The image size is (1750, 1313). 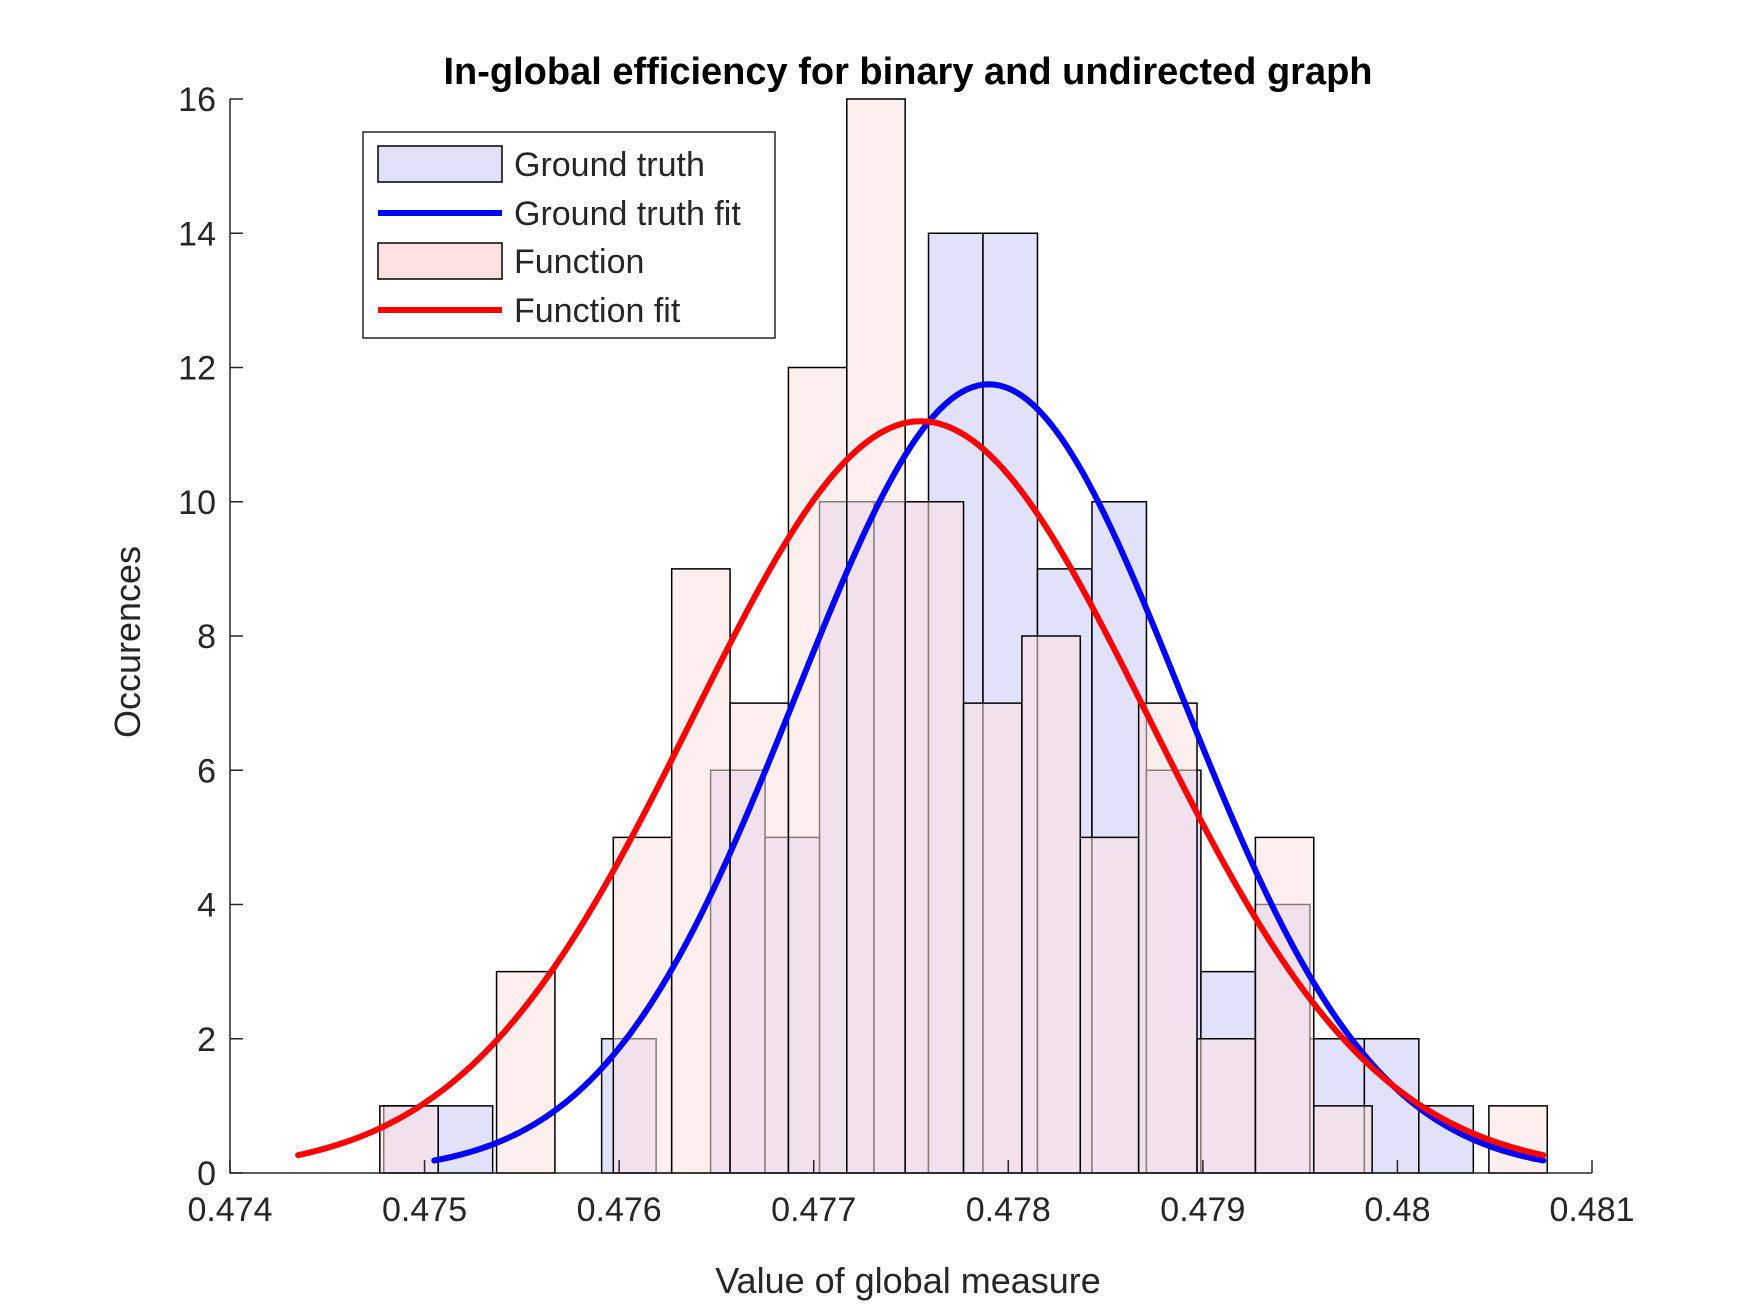 What do you see at coordinates (127, 642) in the screenshot?
I see `y-axis-label: Occurences` at bounding box center [127, 642].